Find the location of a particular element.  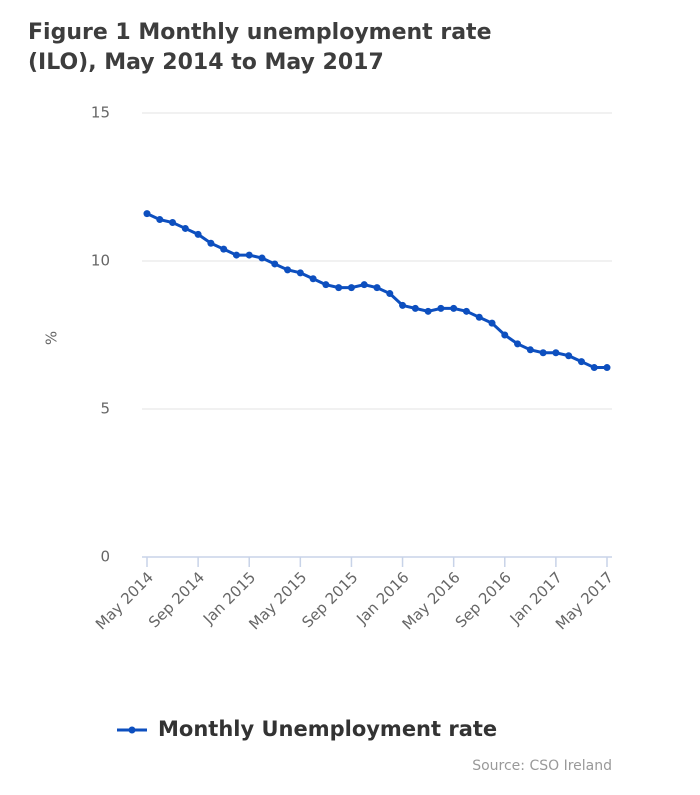

y-tick-label: 15 is located at coordinates (100, 113).